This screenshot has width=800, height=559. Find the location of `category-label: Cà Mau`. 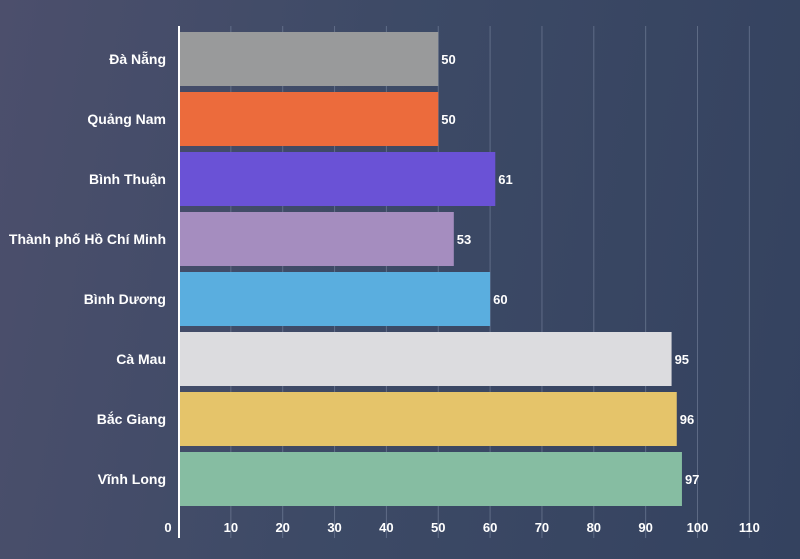

category-label: Cà Mau is located at coordinates (141, 359).